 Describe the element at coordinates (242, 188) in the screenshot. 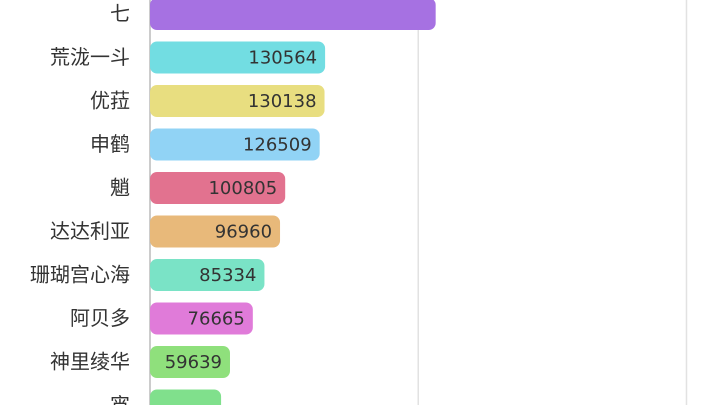

I see `value-label: 100805` at that location.